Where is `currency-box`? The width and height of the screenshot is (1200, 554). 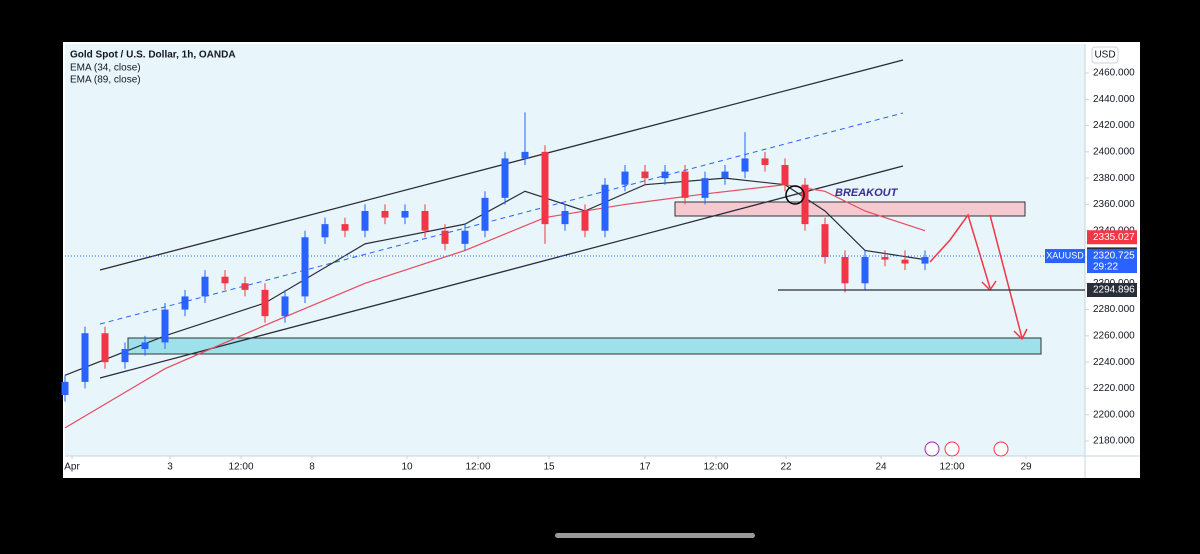 currency-box is located at coordinates (1105, 55).